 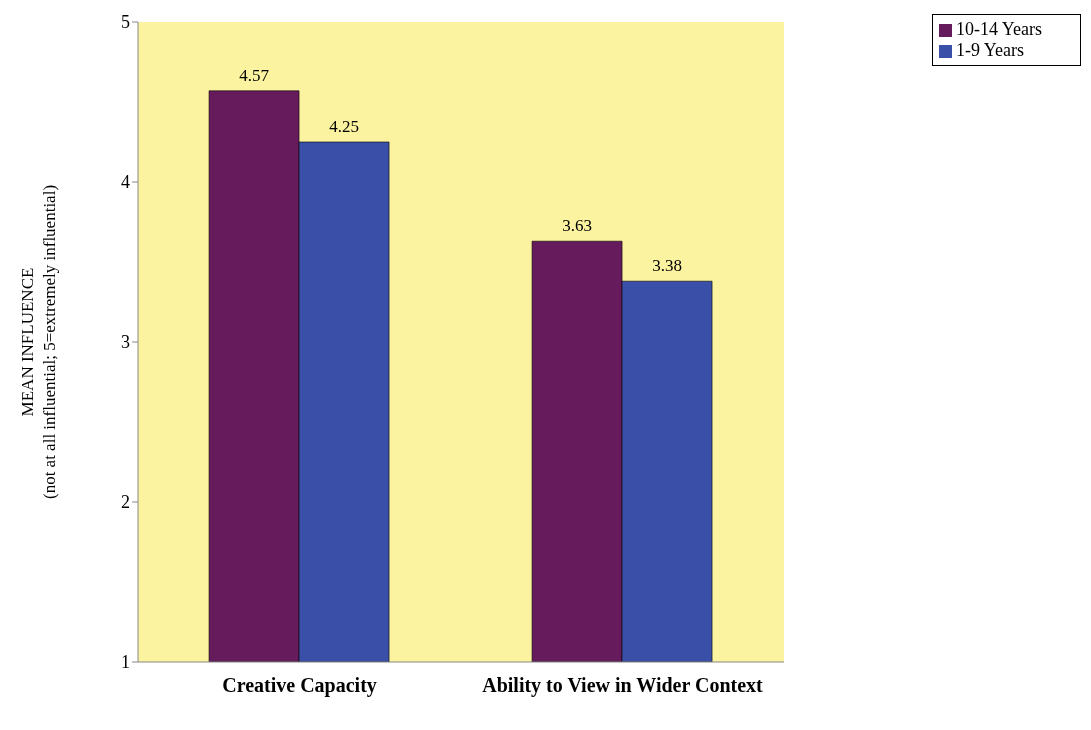 What do you see at coordinates (577, 226) in the screenshot?
I see `data-label: 3.63` at bounding box center [577, 226].